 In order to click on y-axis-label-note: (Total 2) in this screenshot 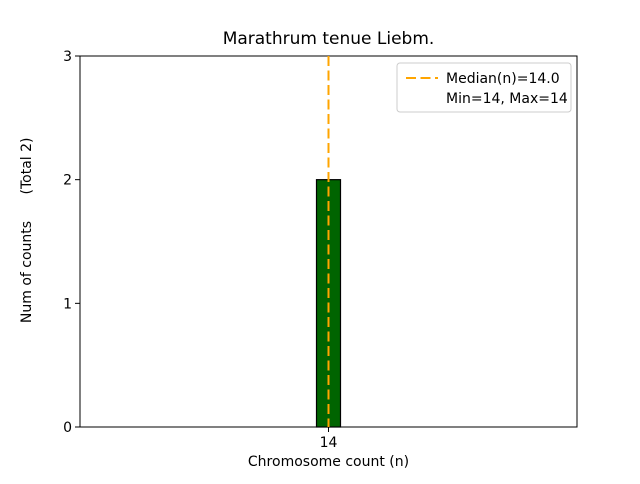, I will do `click(27, 166)`.